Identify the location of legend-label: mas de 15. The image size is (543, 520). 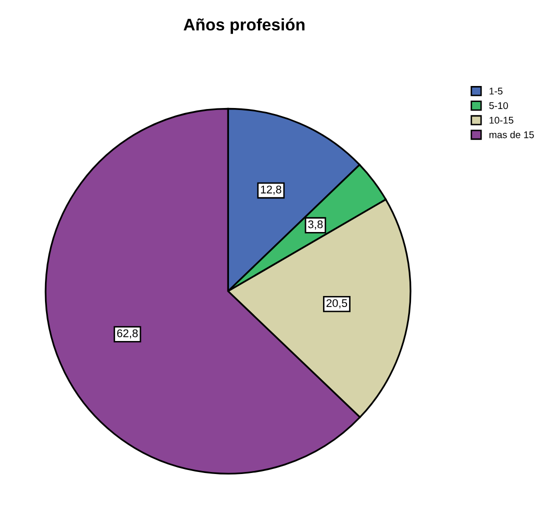
(512, 134).